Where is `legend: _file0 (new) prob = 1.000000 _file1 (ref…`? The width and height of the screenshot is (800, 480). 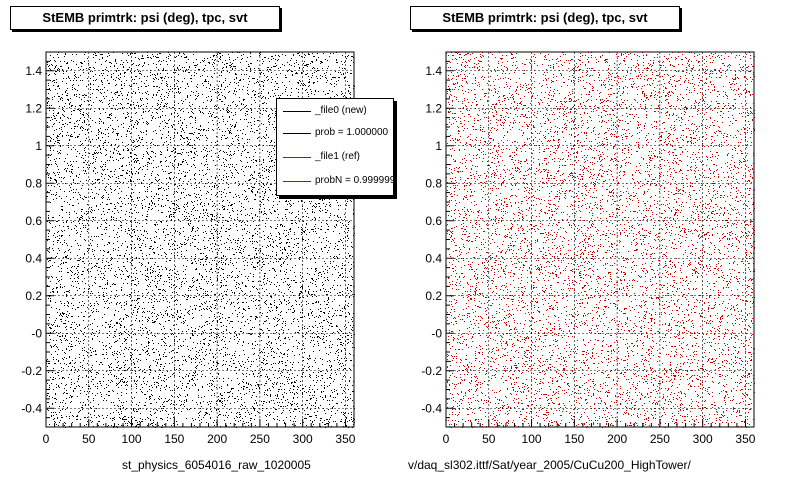 legend: _file0 (new) prob = 1.000000 _file1 (ref… is located at coordinates (335, 147).